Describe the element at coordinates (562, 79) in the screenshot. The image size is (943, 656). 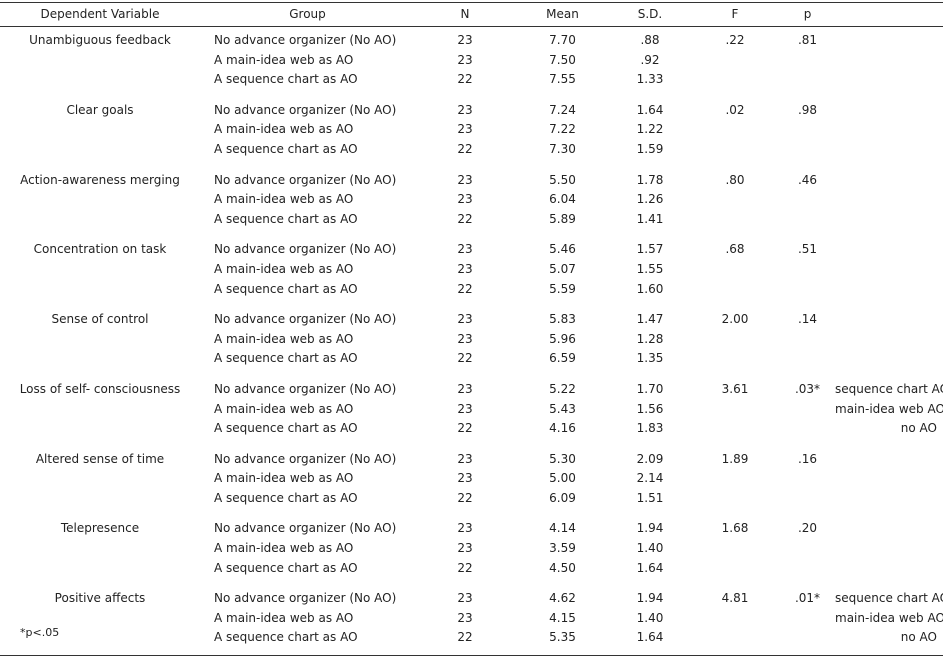
I see `mean-cell: 7.55` at that location.